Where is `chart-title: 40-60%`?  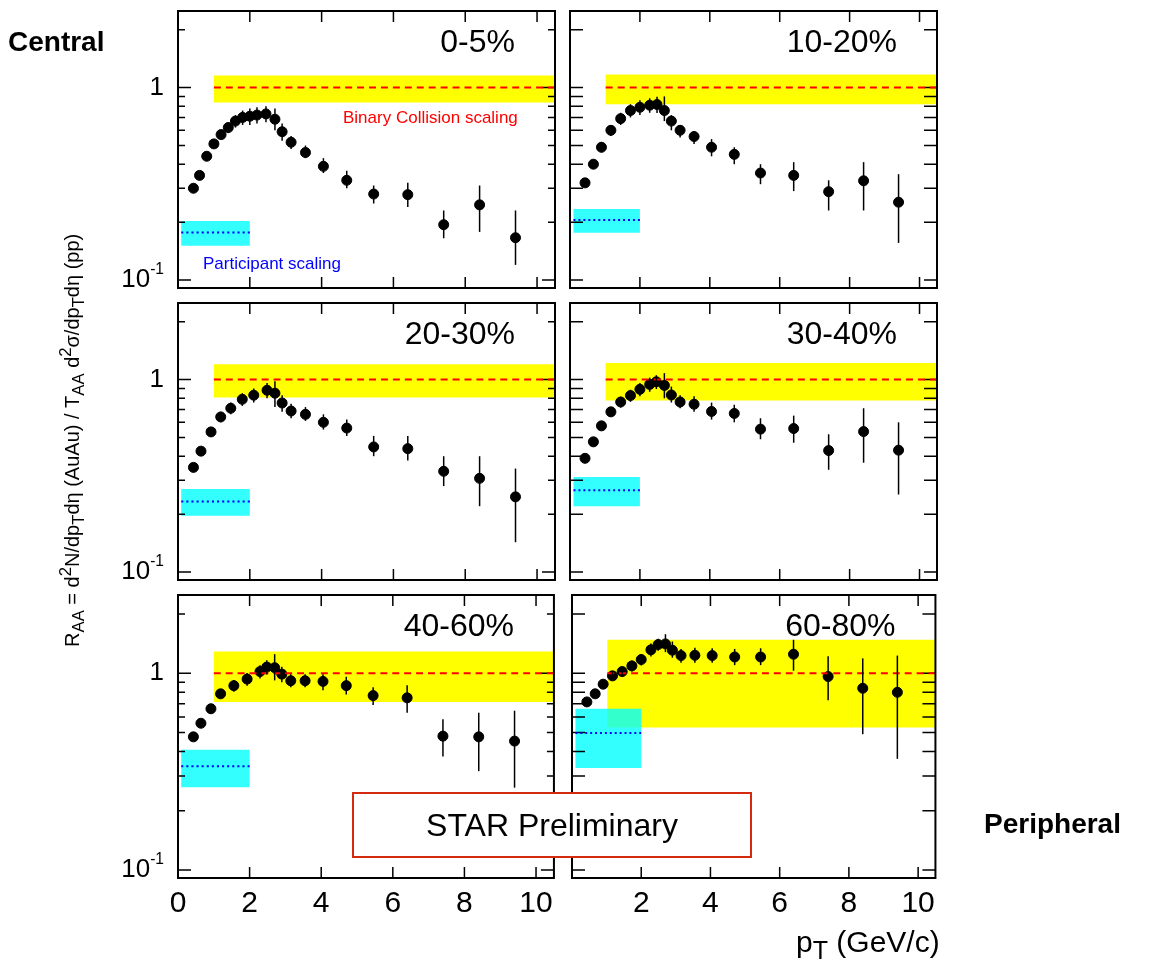
chart-title: 40-60% is located at coordinates (458, 624).